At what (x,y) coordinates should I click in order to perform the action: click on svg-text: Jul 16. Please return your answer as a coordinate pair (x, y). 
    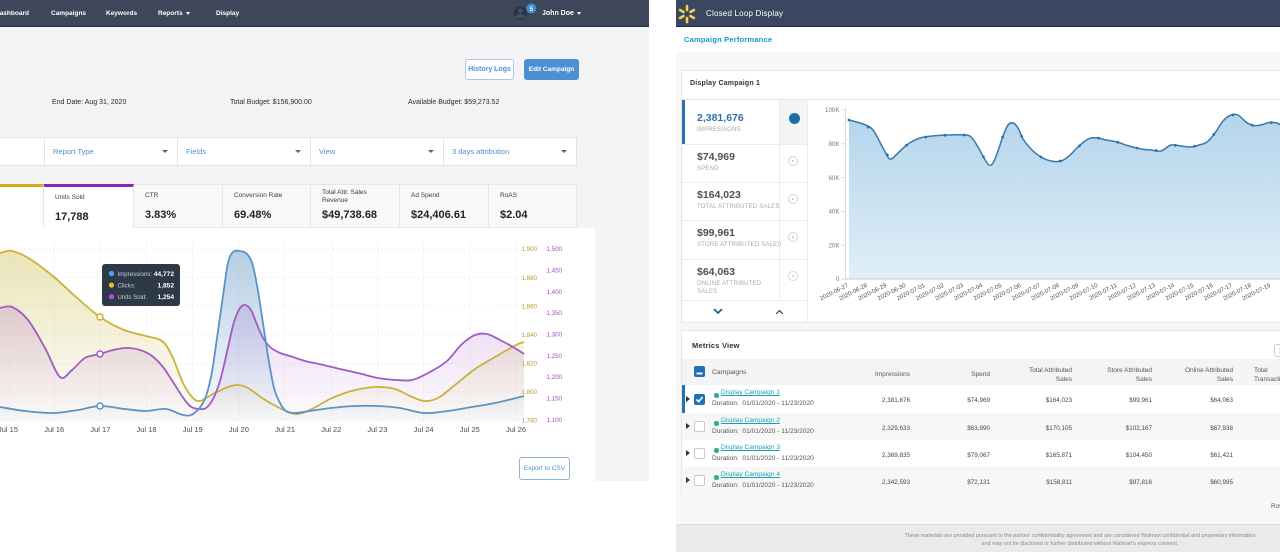
    Looking at the image, I should click on (54, 429).